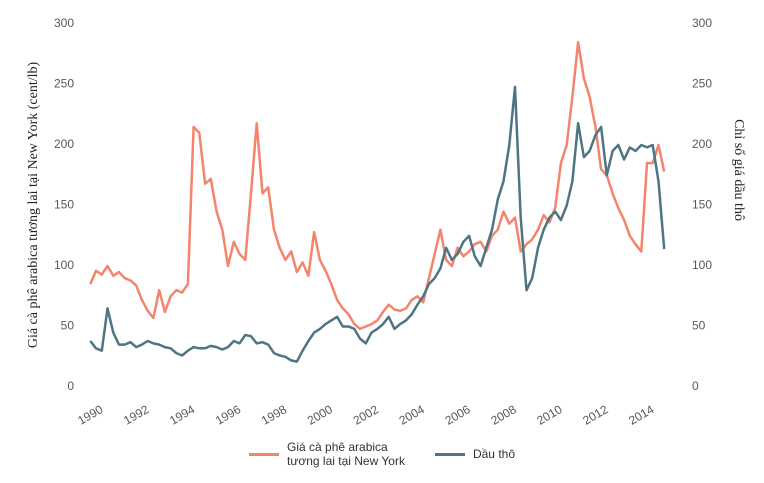  What do you see at coordinates (595, 415) in the screenshot?
I see `x-tick-label: 2012` at bounding box center [595, 415].